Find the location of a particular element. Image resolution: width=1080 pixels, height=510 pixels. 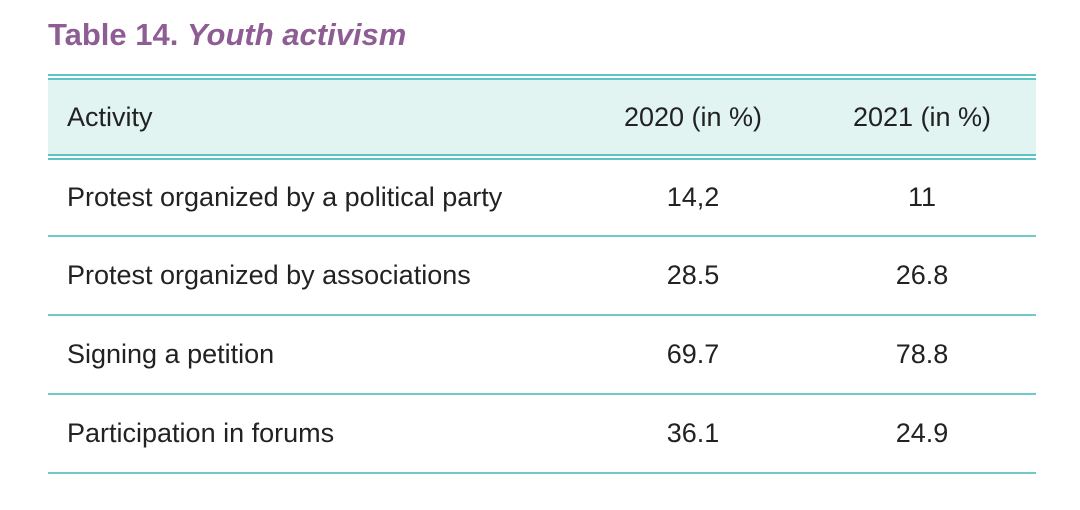

value-2020-cell: 14,2 is located at coordinates (693, 197).